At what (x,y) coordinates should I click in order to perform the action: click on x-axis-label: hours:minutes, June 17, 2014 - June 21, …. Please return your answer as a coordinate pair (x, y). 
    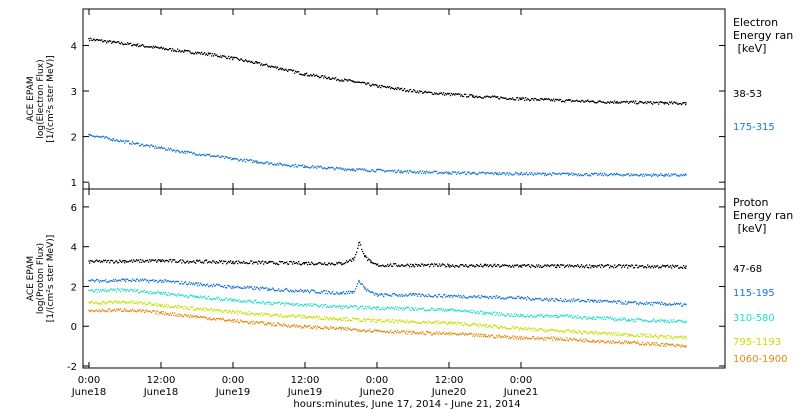
    Looking at the image, I should click on (406, 404).